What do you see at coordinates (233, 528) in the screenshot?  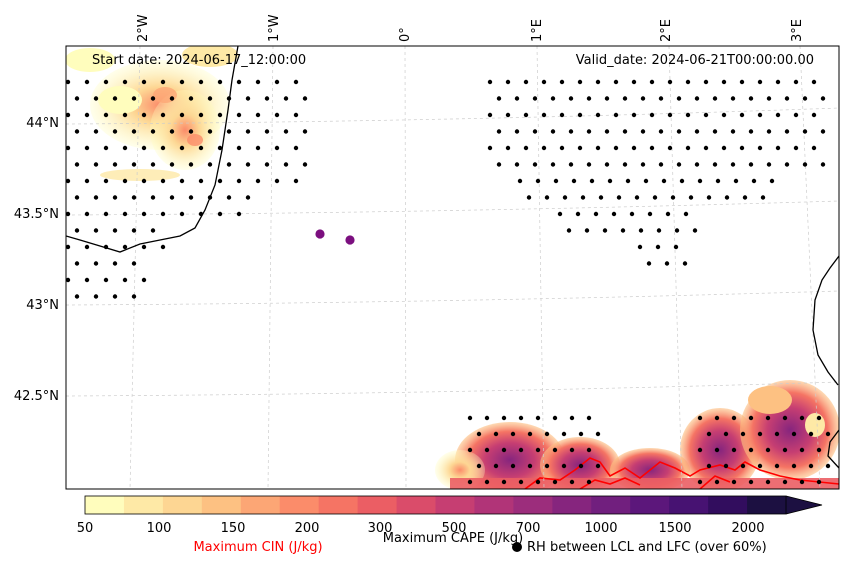 I see `cbar-tick-150: 150` at bounding box center [233, 528].